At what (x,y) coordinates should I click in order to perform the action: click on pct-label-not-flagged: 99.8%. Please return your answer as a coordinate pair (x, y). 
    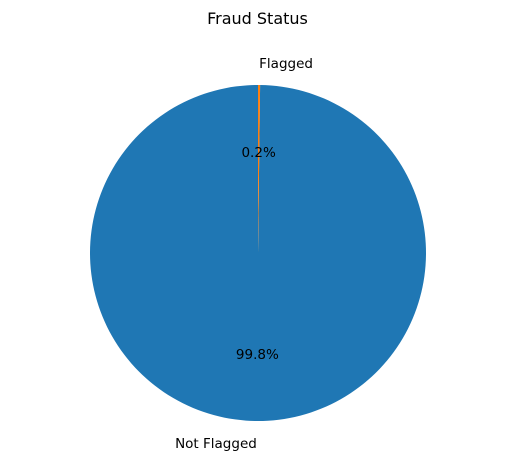
    Looking at the image, I should click on (257, 355).